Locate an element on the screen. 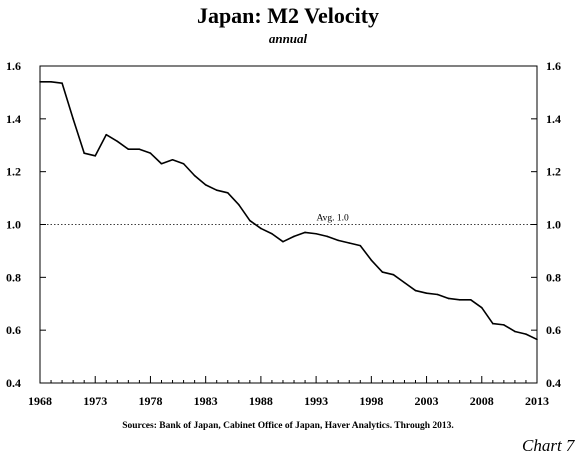 This screenshot has height=461, width=576. x-tick-label: 1983 is located at coordinates (206, 401).